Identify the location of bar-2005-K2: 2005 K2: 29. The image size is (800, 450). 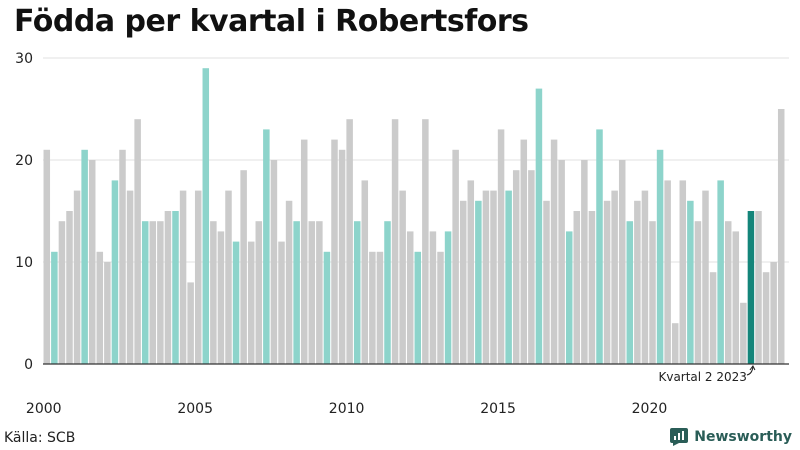
(206, 216).